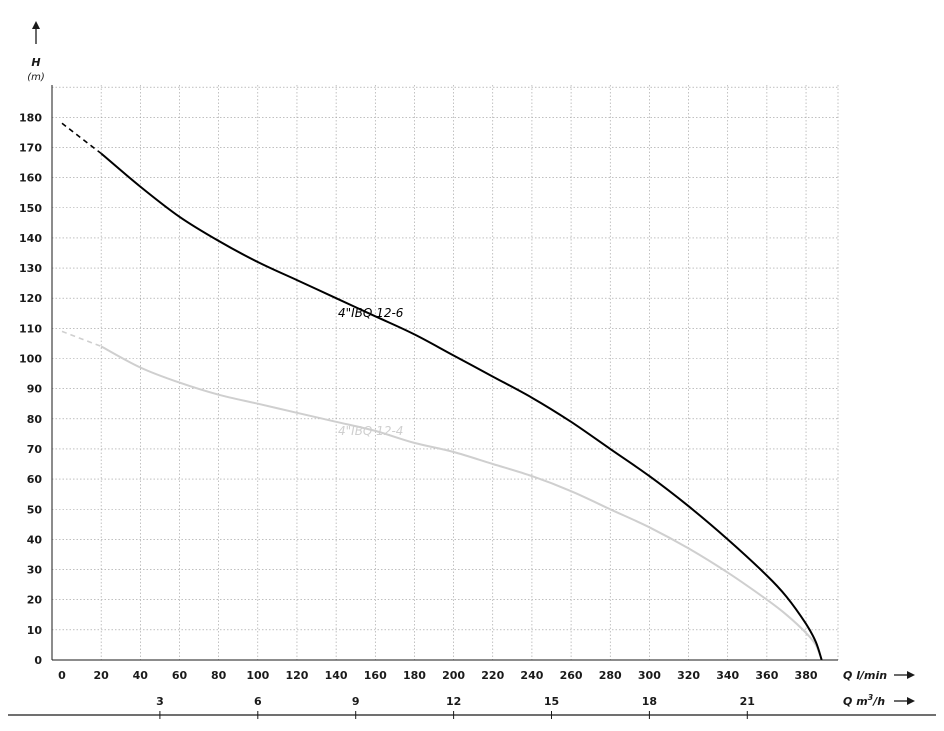  What do you see at coordinates (62, 675) in the screenshot?
I see `x-tick-label: 0` at bounding box center [62, 675].